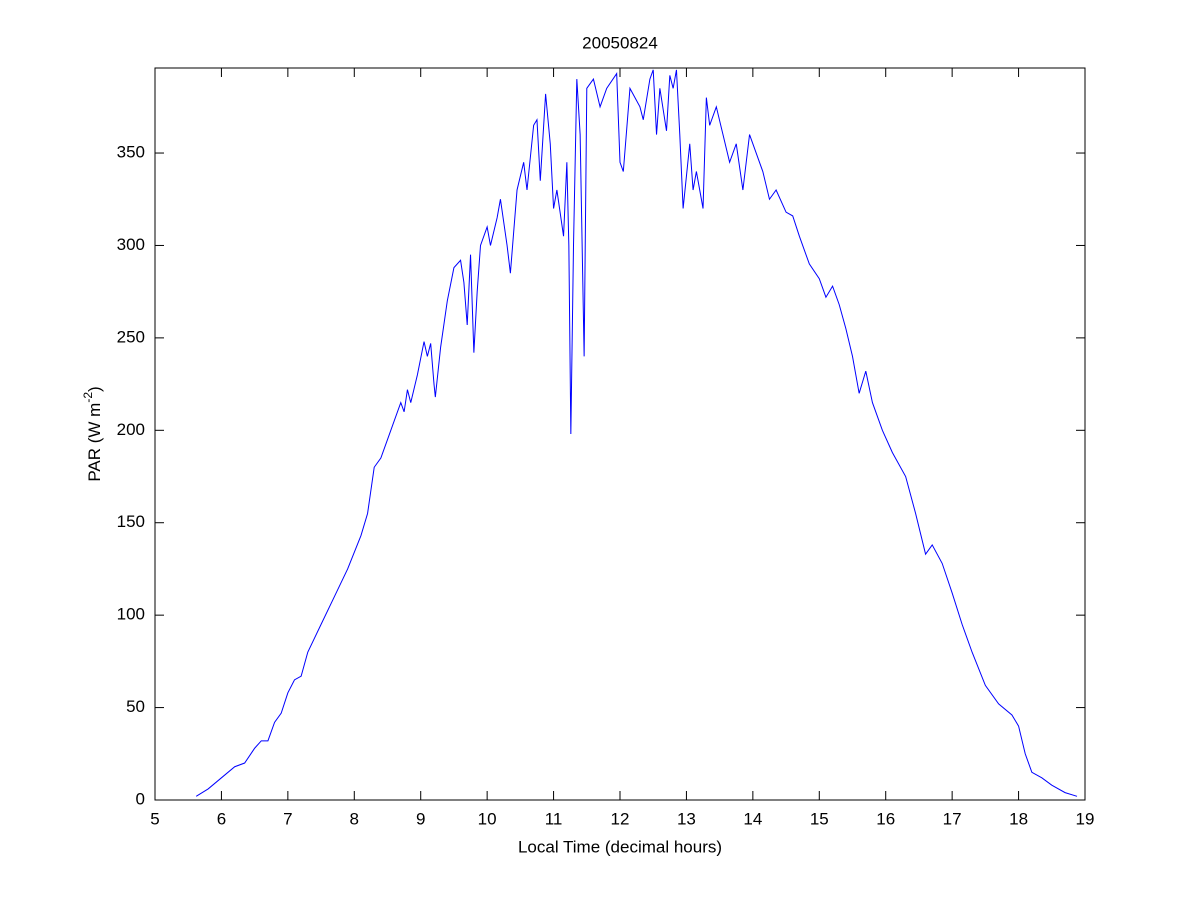 The width and height of the screenshot is (1200, 900). Describe the element at coordinates (131, 152) in the screenshot. I see `y-tick-label: 350` at that location.